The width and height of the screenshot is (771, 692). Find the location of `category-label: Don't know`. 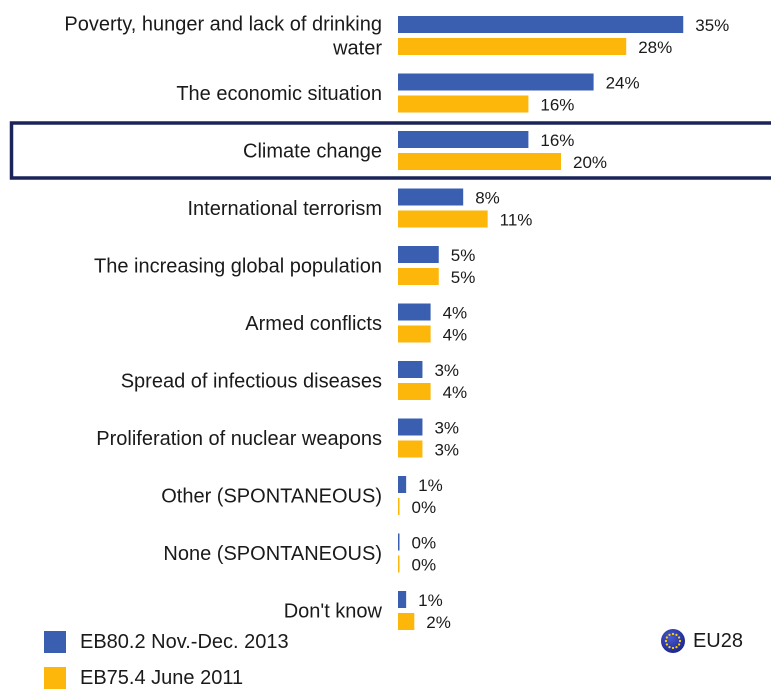

category-label: Don't know is located at coordinates (333, 612).